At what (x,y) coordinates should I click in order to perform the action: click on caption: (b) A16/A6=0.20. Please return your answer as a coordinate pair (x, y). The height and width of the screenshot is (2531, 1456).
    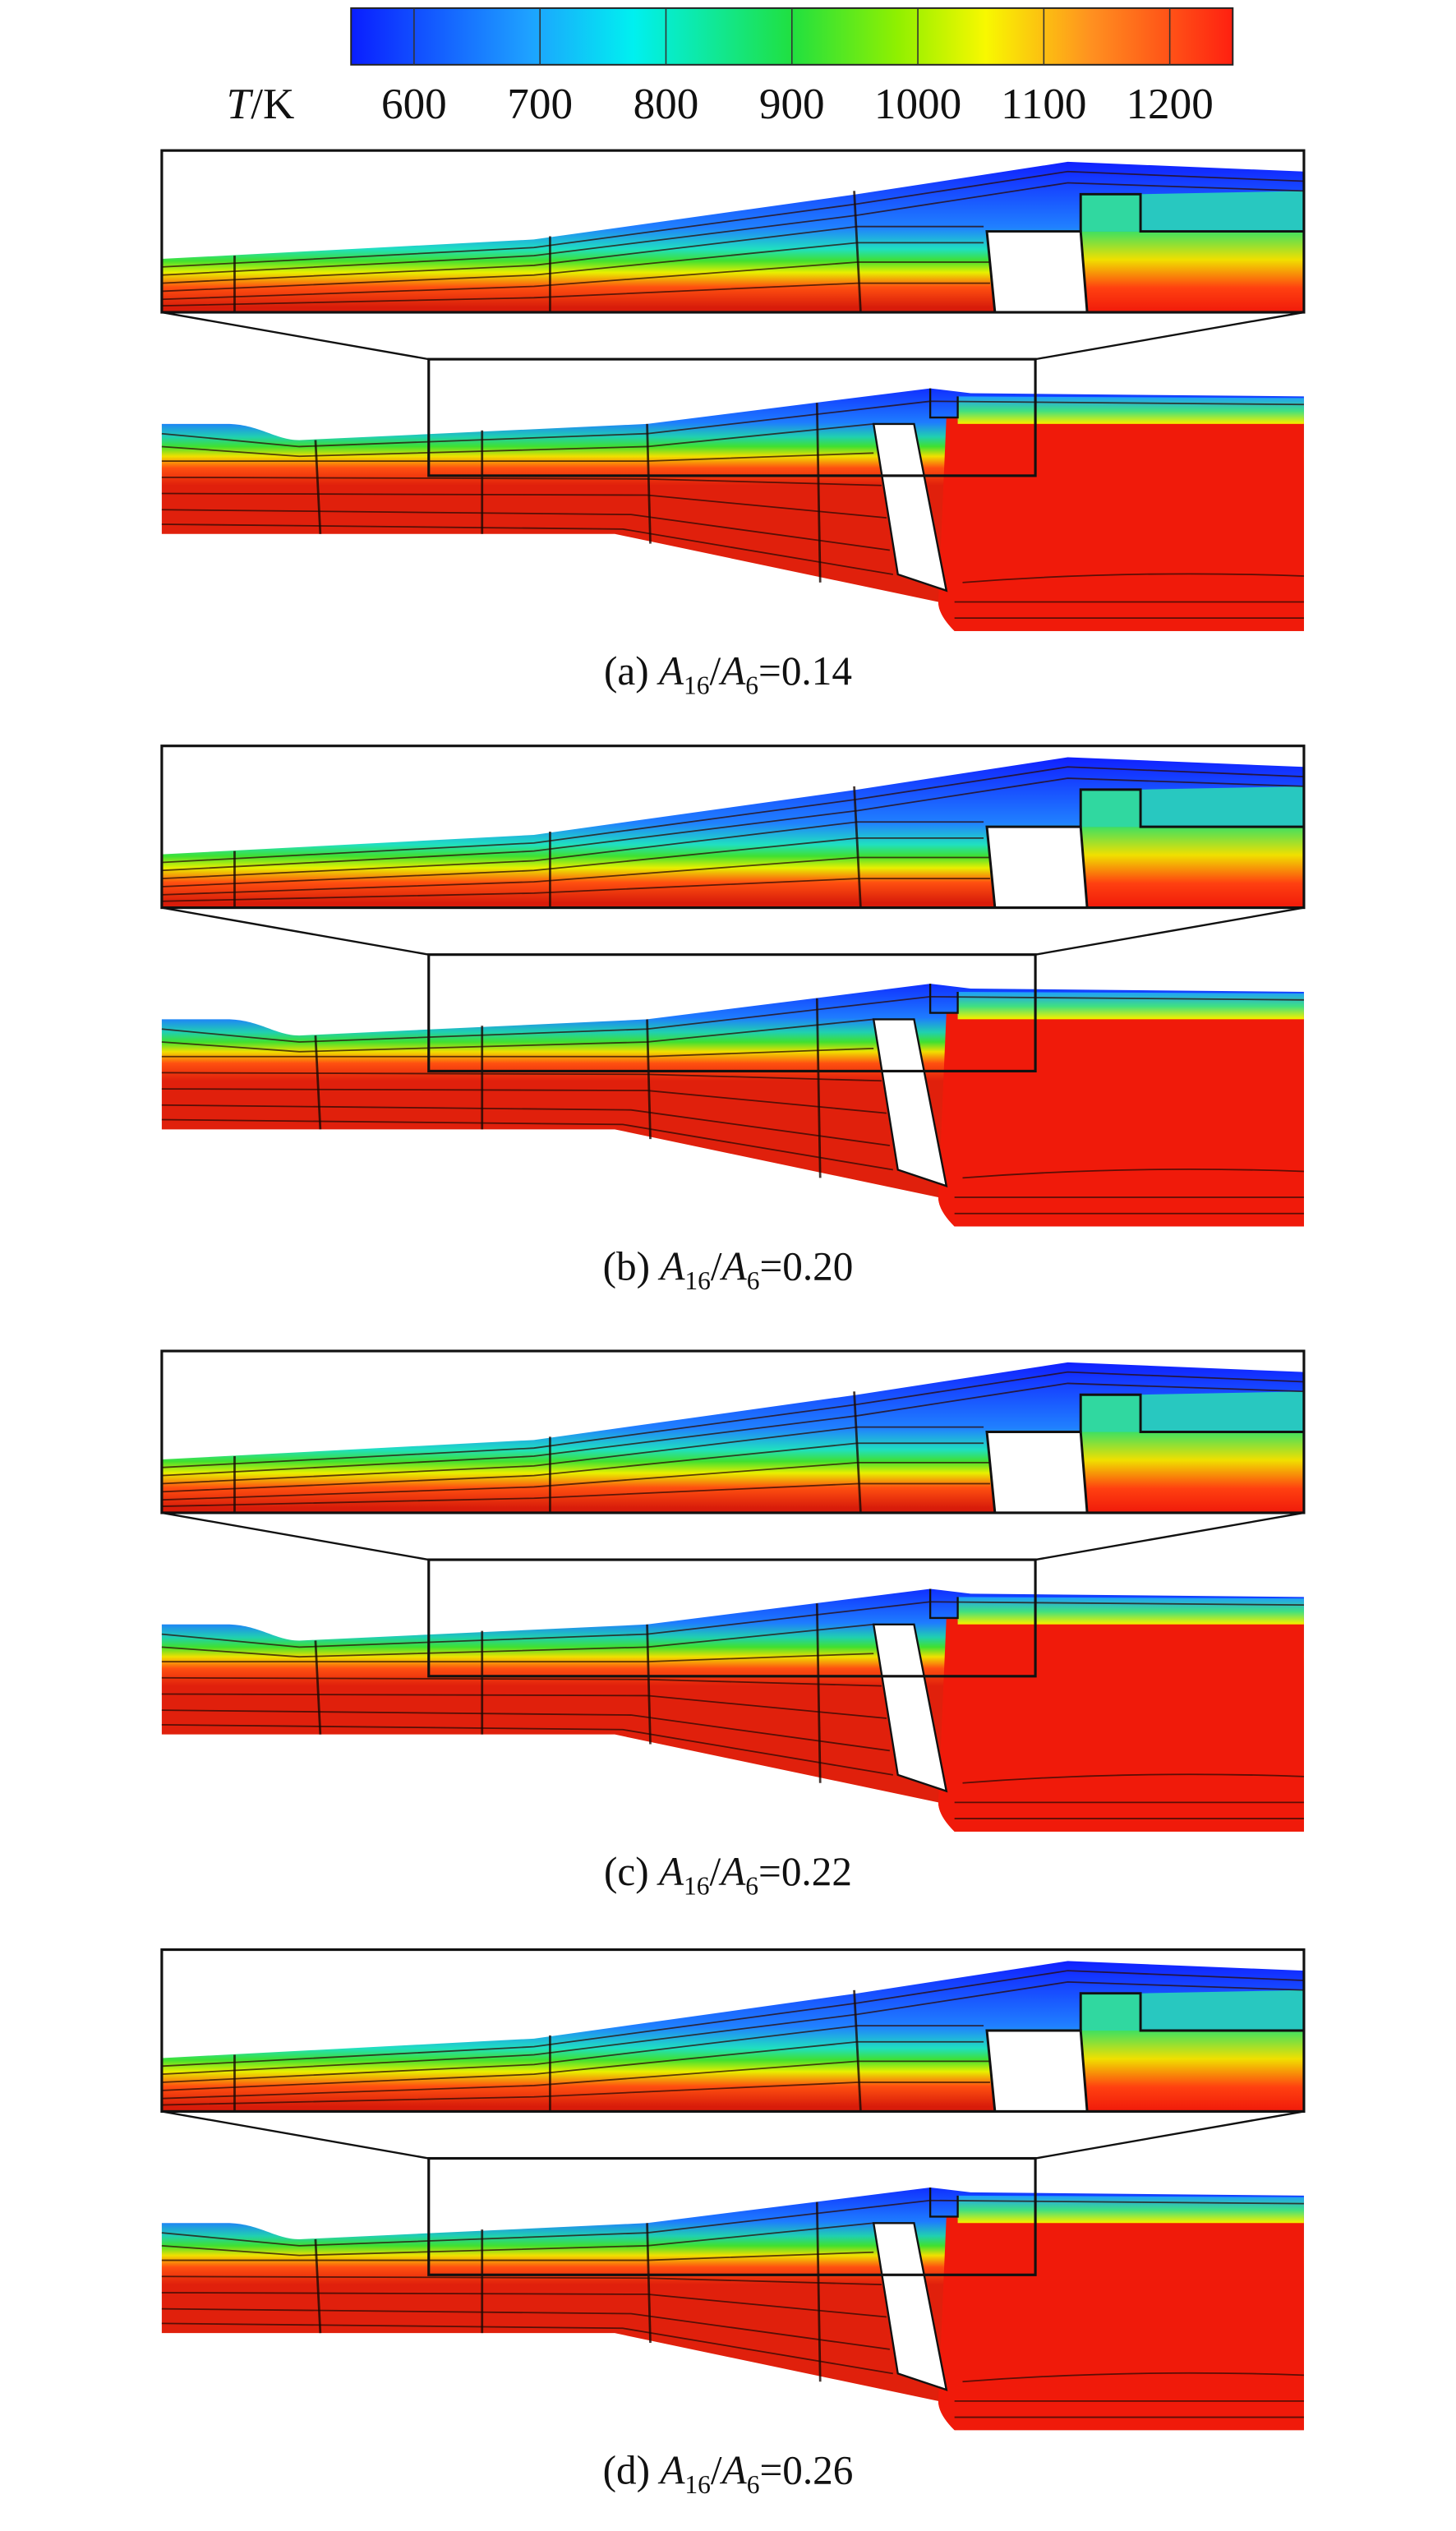
    Looking at the image, I should click on (728, 1269).